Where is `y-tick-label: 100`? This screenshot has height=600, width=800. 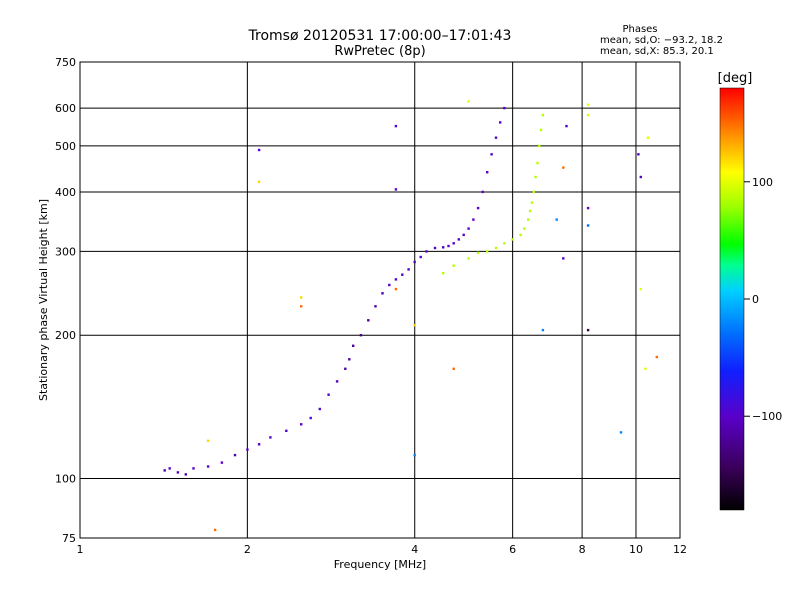
y-tick-label: 100 is located at coordinates (65, 479).